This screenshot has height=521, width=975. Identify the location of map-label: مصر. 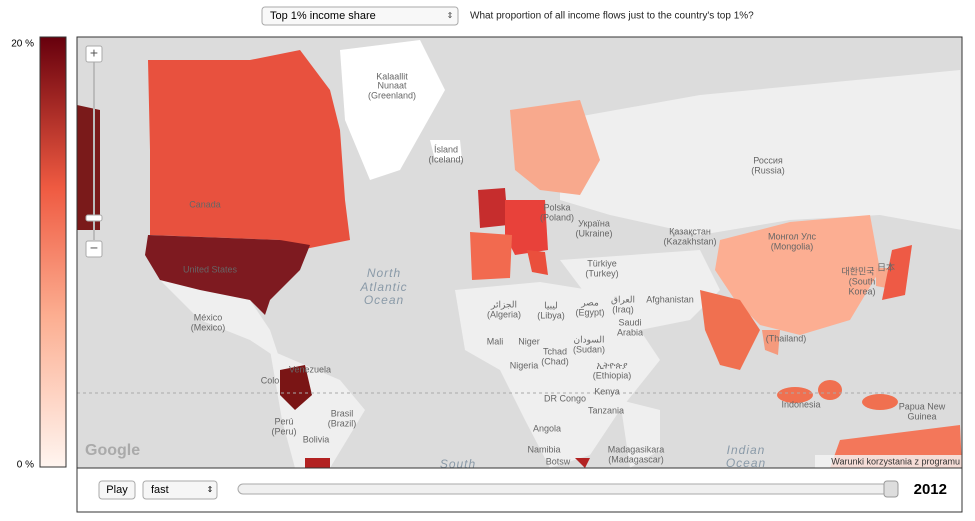
(589, 302).